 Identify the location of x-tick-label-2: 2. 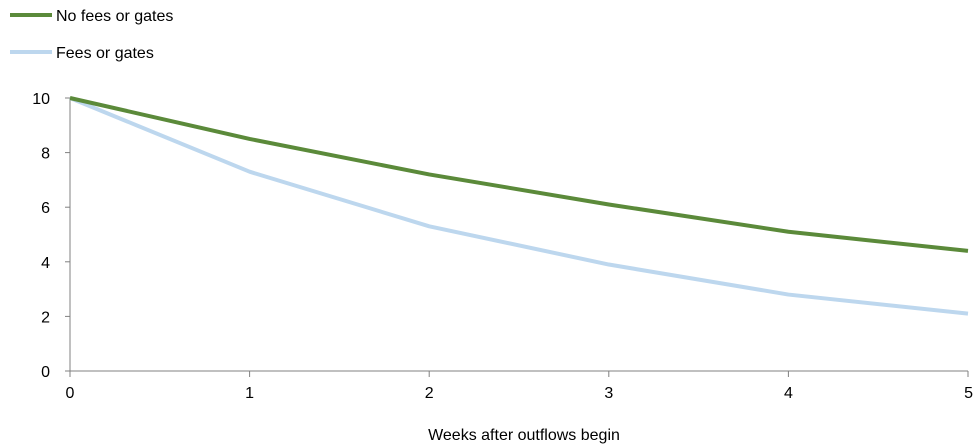
(429, 393).